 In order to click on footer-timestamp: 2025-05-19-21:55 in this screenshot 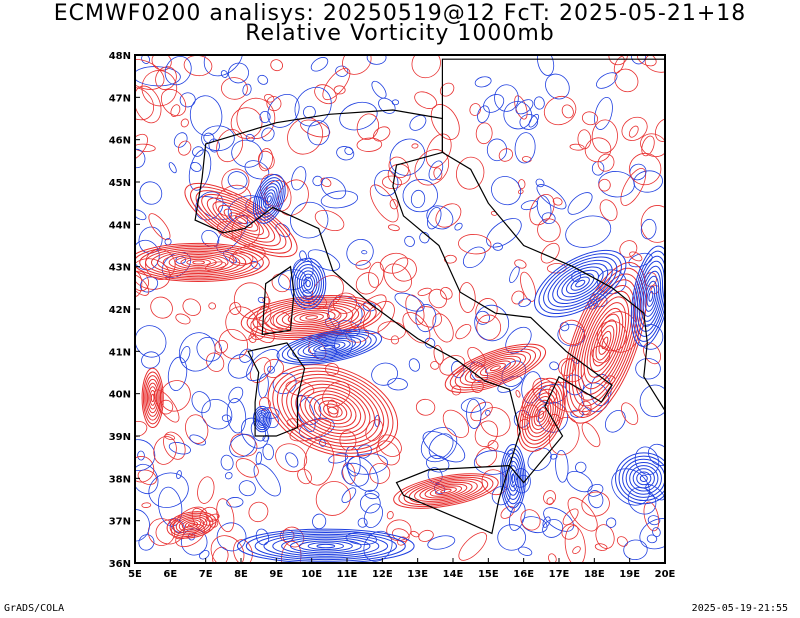, I will do `click(739, 608)`.